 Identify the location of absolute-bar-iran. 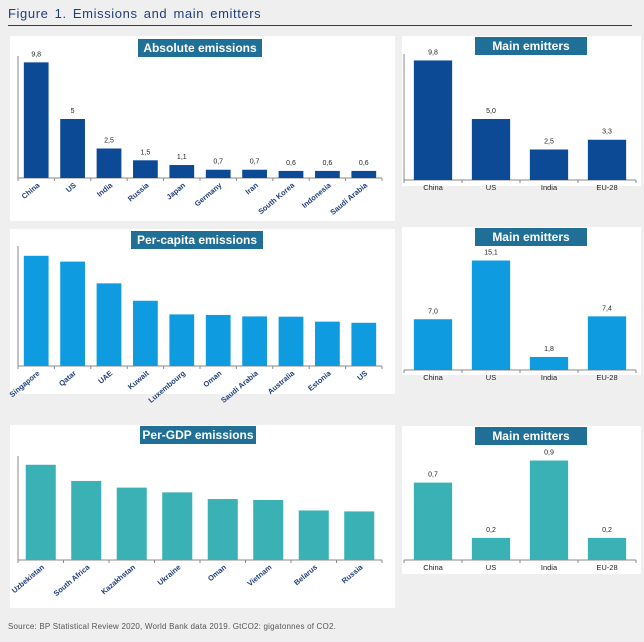
(254, 173).